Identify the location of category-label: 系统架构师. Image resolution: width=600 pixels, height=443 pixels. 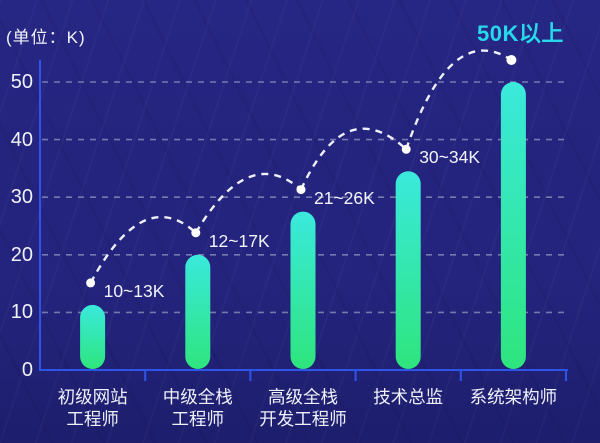
(513, 397).